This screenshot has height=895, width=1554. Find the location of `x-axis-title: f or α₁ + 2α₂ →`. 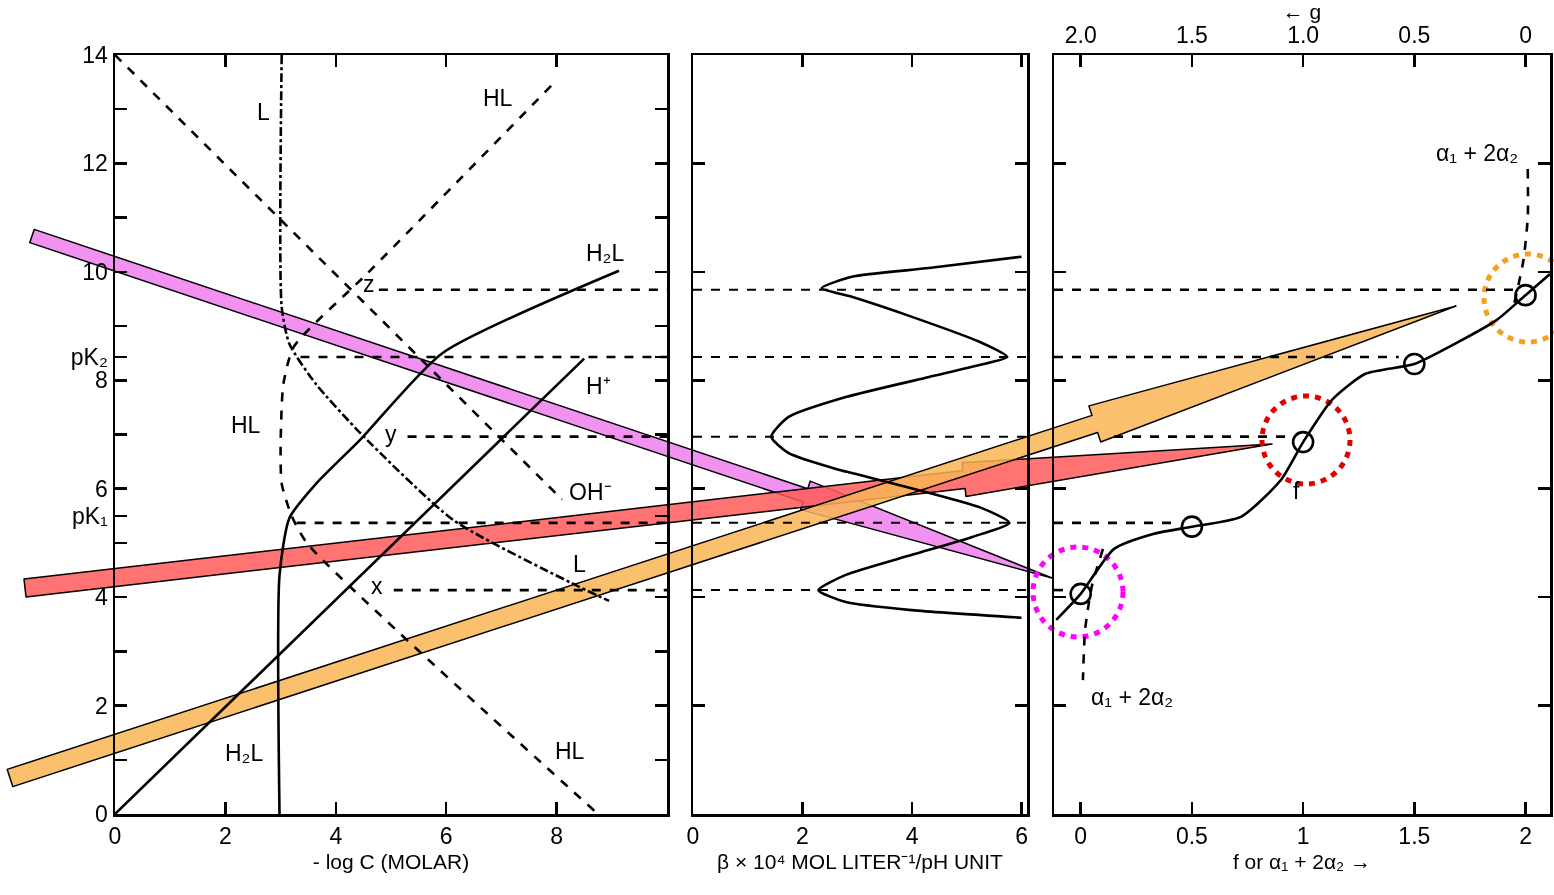

x-axis-title: f or α₁ + 2α₂ → is located at coordinates (1302, 861).